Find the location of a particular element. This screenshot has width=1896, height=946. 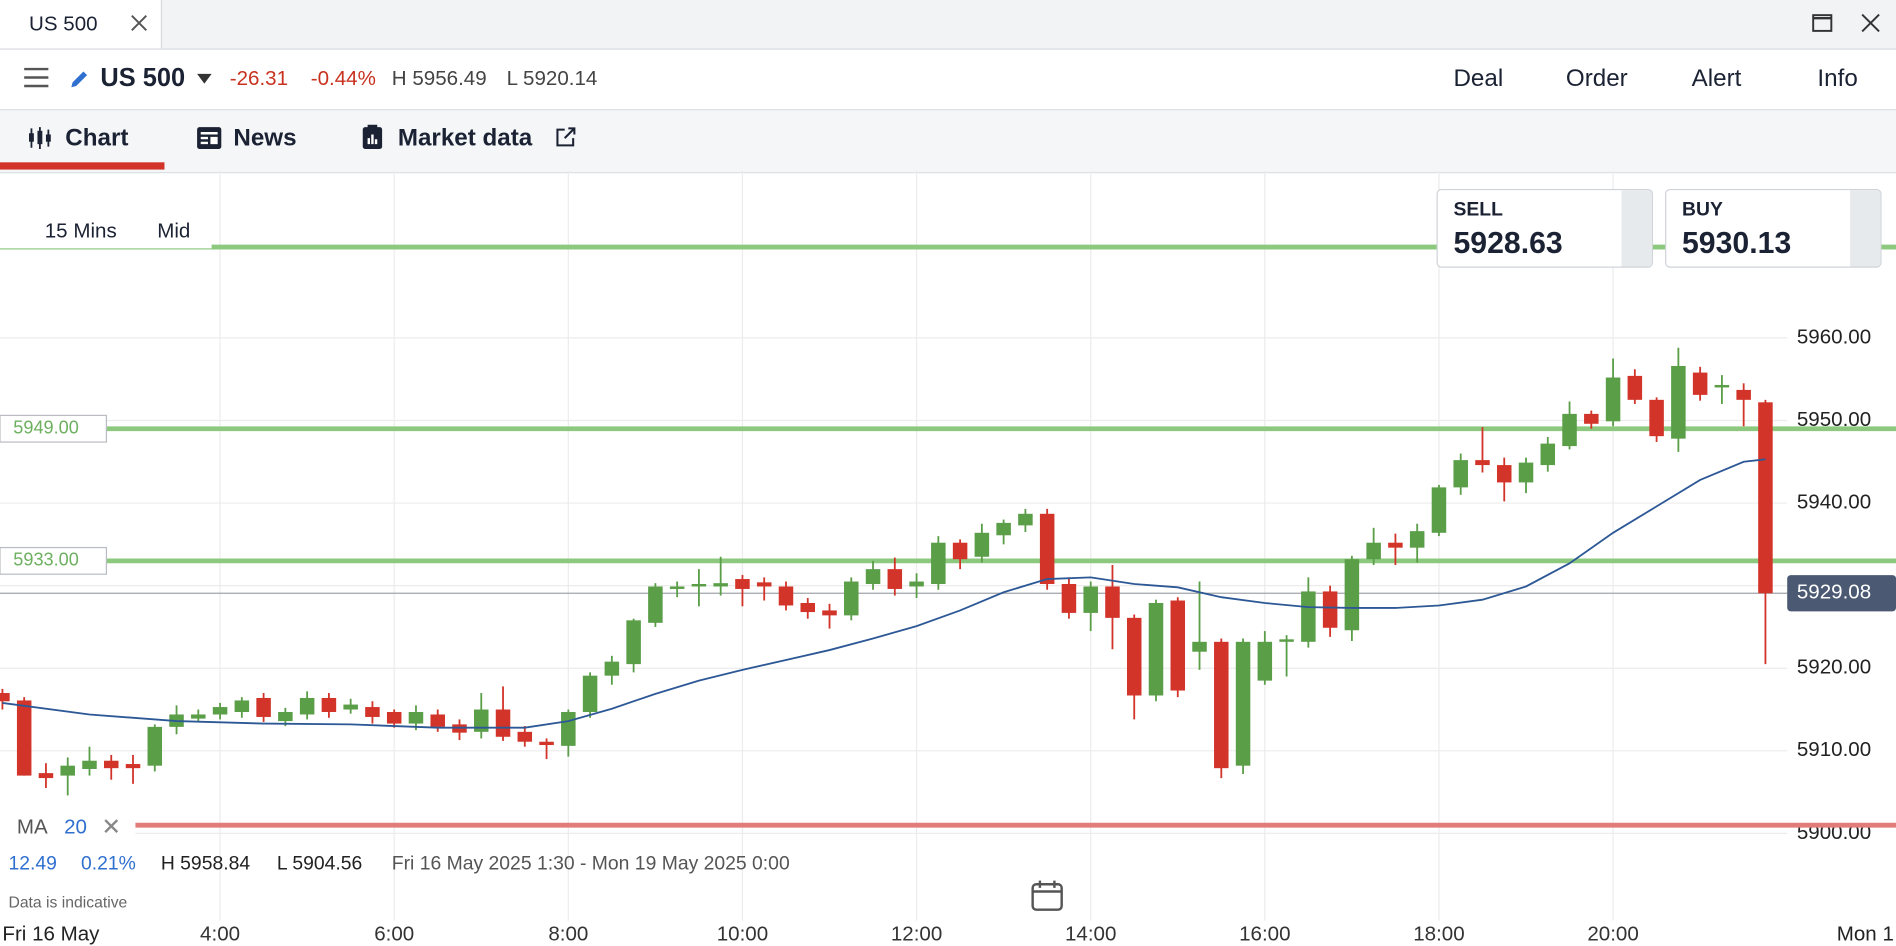

window-tab-title: US 500 is located at coordinates (63, 24).